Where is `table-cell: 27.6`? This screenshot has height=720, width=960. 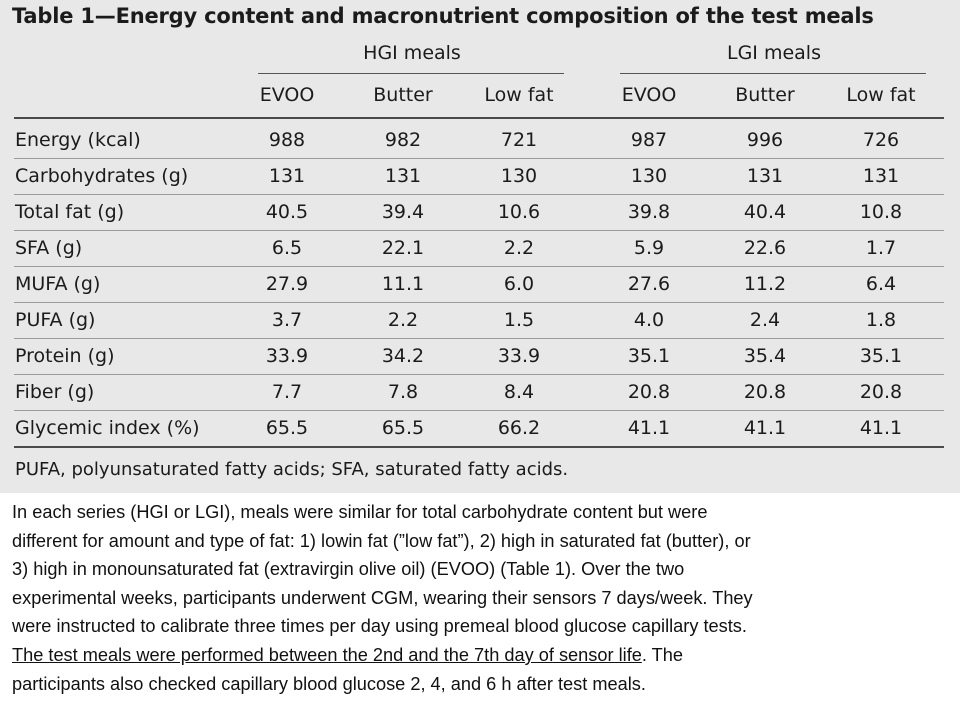 table-cell: 27.6 is located at coordinates (649, 284).